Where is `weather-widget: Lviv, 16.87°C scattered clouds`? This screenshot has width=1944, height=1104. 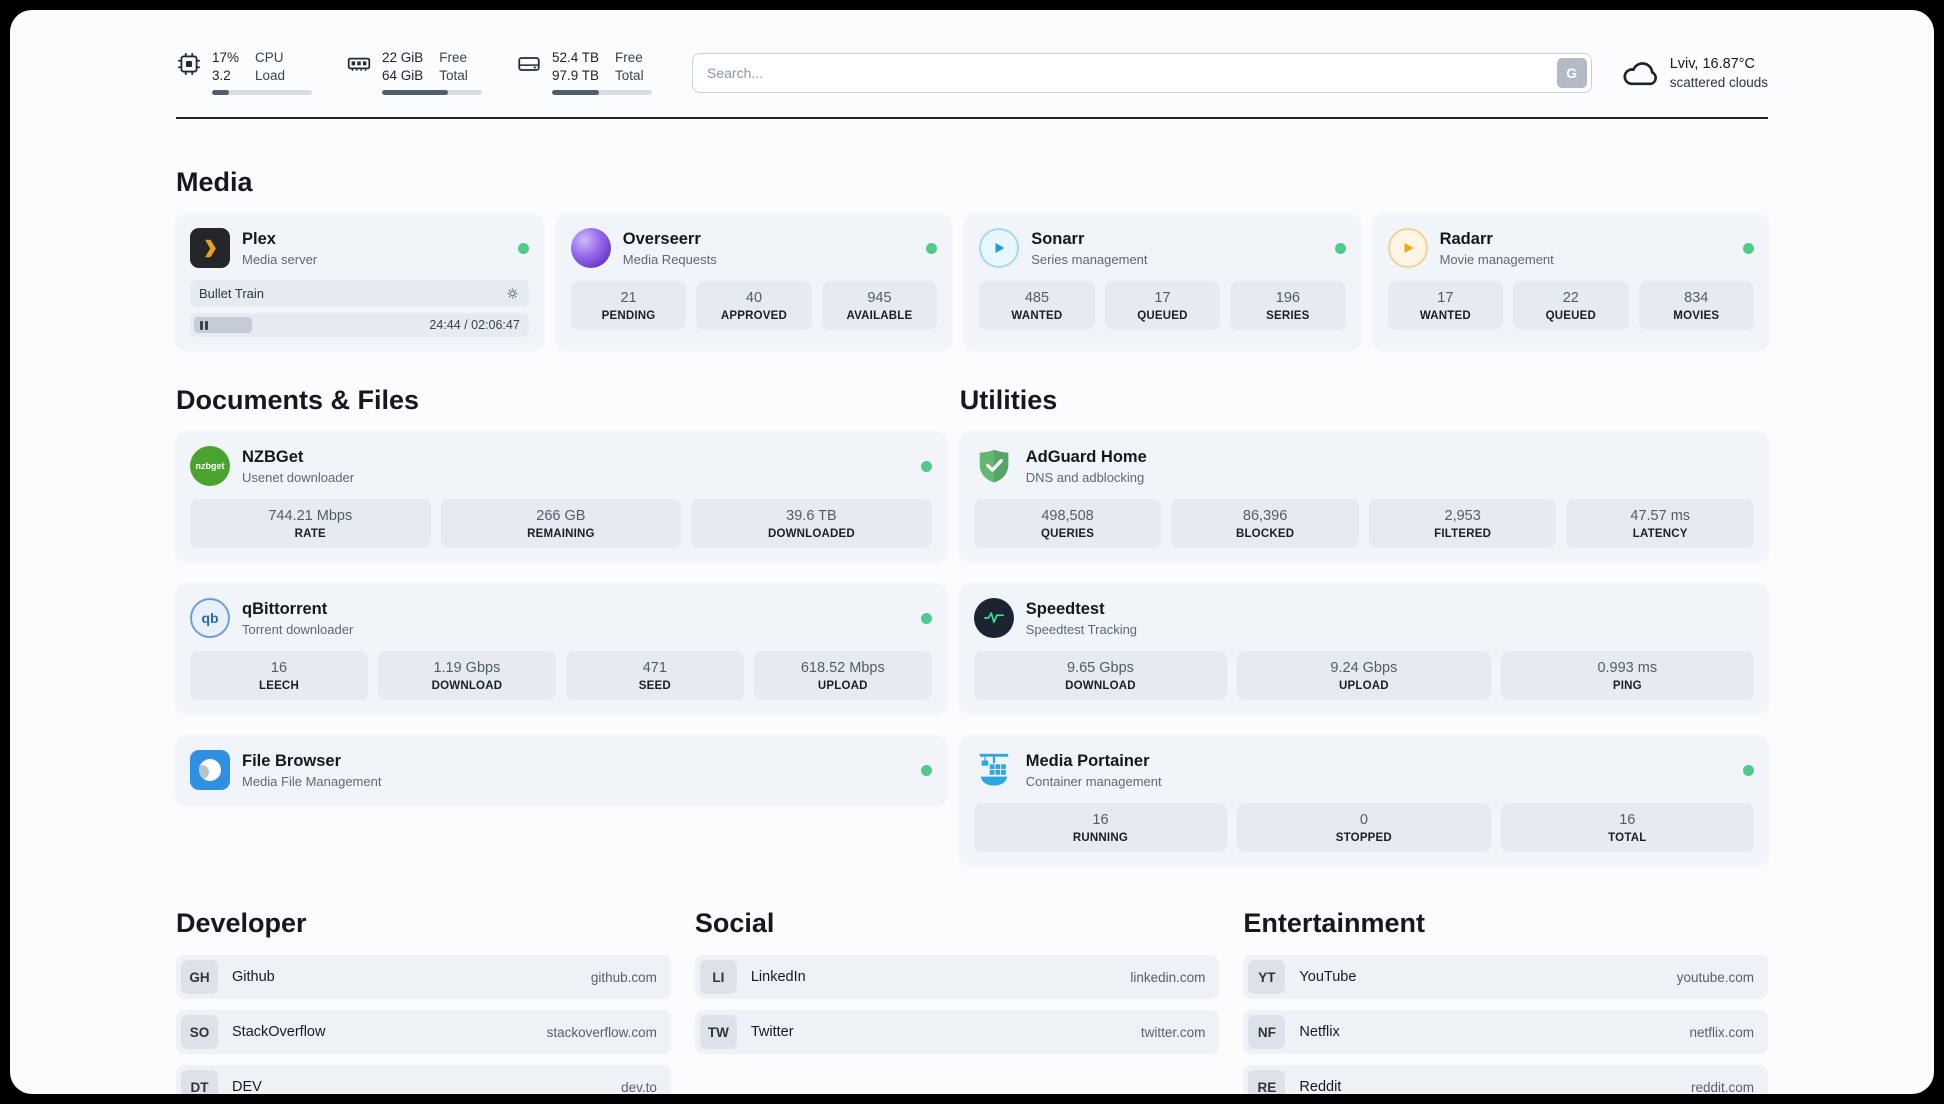 weather-widget: Lviv, 16.87°C scattered clouds is located at coordinates (1694, 73).